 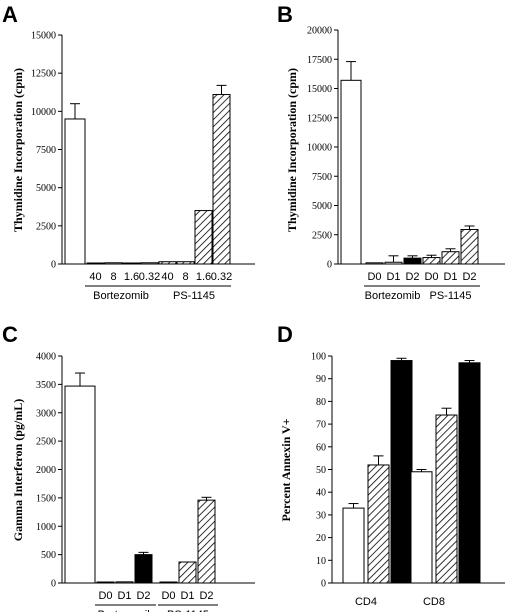 What do you see at coordinates (321, 561) in the screenshot?
I see `y-tick-label: 10` at bounding box center [321, 561].